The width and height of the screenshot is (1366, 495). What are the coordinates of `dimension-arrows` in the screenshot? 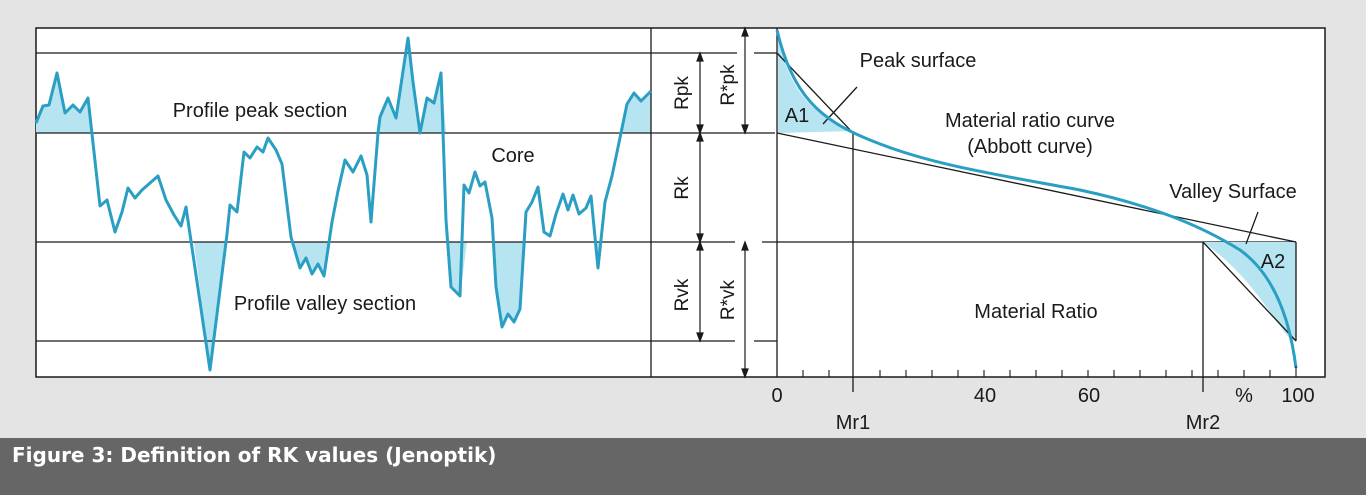 It's located at (722, 202).